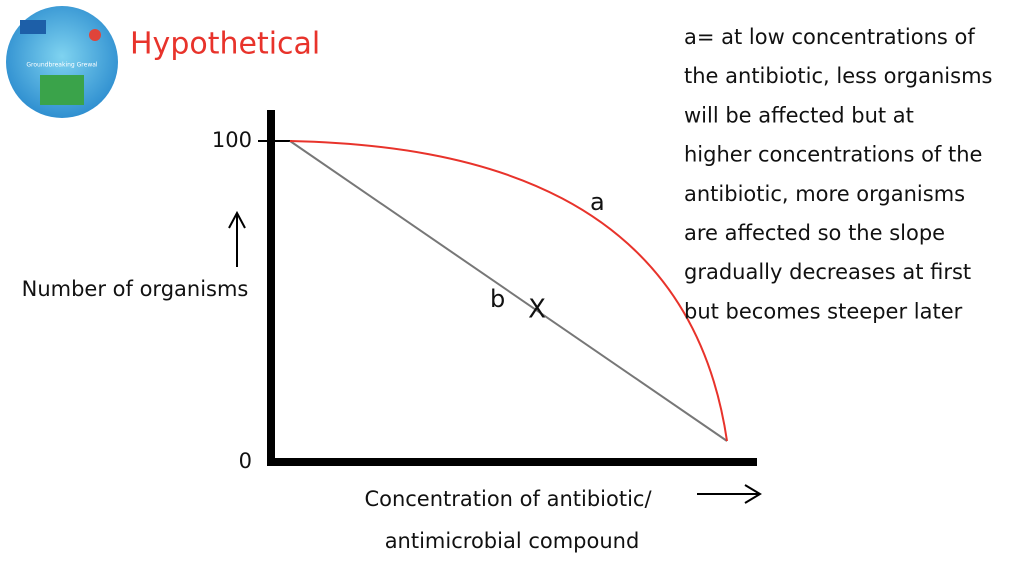  I want to click on note-line: the antibiotic, less organisms, so click(838, 76).